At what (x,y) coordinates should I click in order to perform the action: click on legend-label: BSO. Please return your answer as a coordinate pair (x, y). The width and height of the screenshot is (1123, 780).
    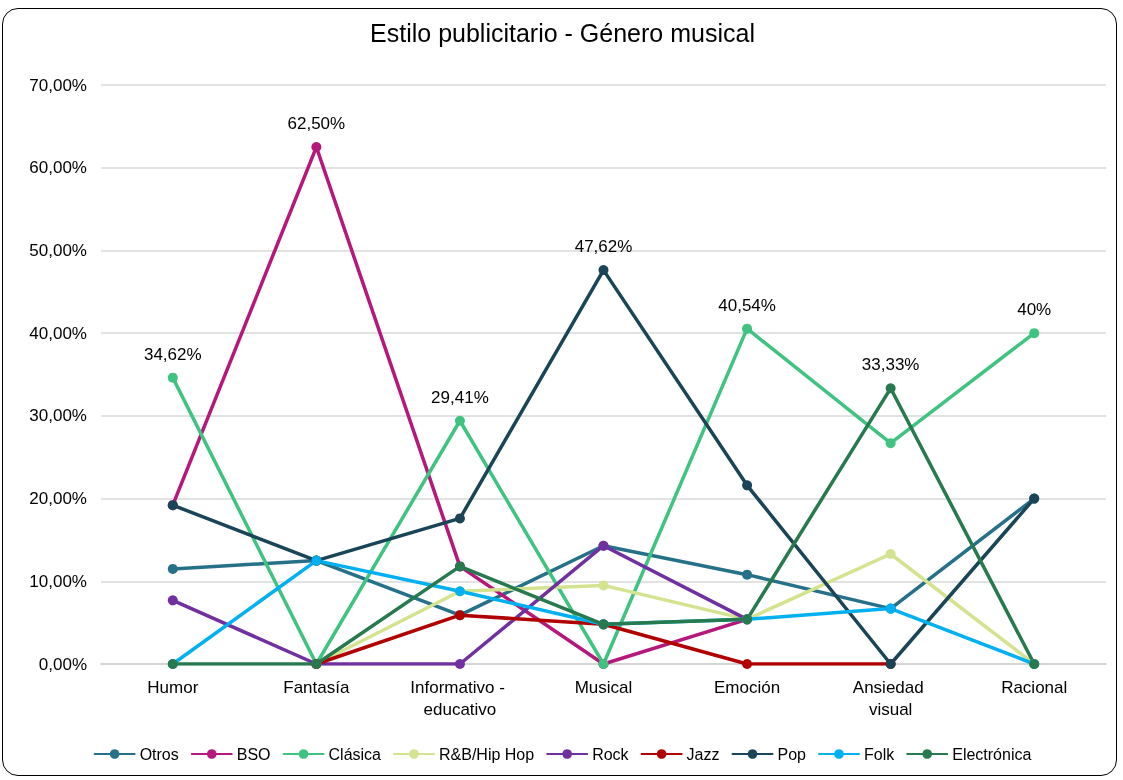
    Looking at the image, I should click on (253, 754).